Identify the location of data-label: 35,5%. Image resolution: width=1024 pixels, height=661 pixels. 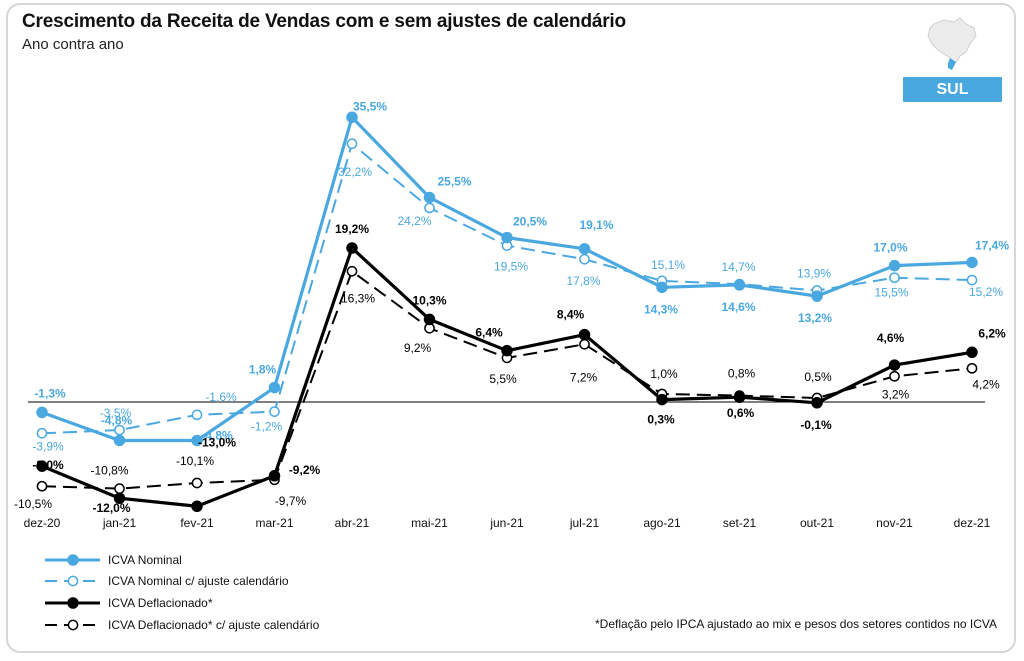
(370, 106).